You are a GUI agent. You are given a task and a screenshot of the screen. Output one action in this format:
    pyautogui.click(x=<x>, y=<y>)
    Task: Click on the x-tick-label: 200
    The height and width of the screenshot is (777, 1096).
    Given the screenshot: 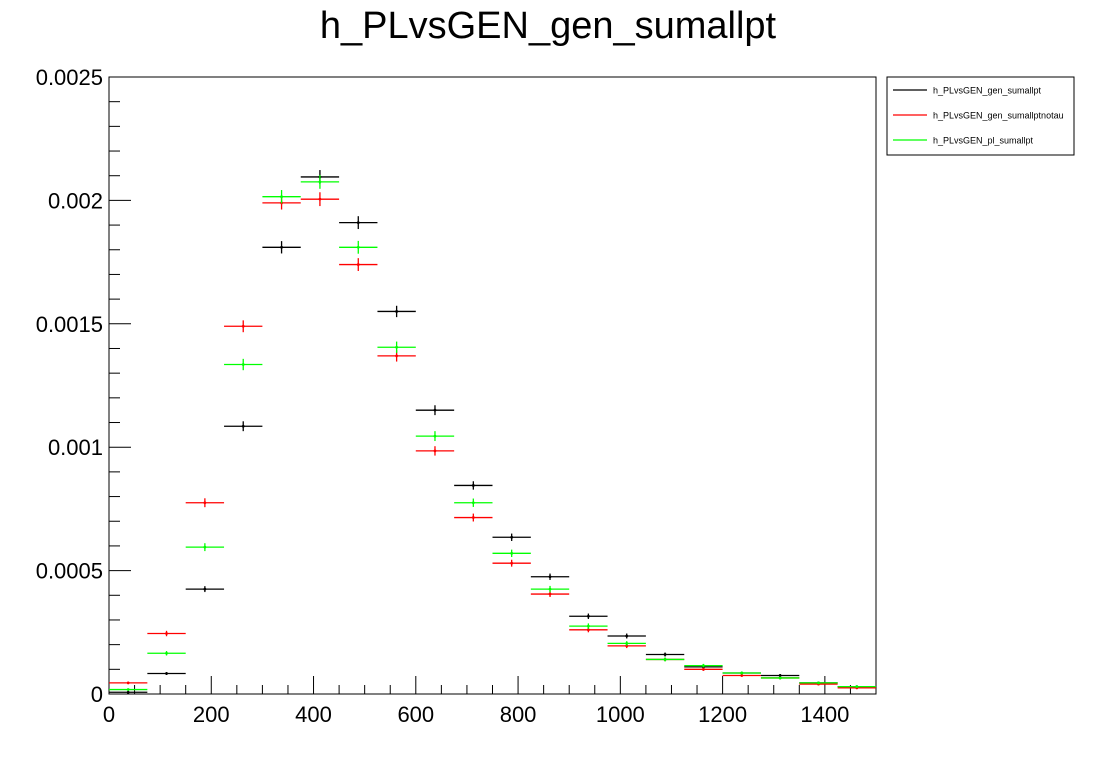 What is the action you would take?
    pyautogui.click(x=211, y=714)
    